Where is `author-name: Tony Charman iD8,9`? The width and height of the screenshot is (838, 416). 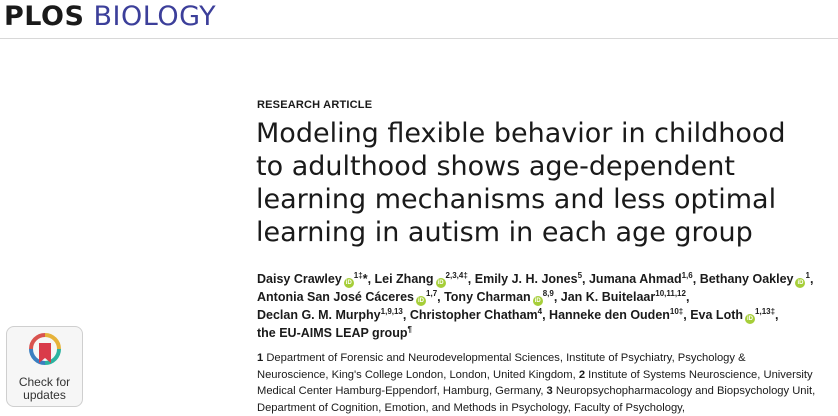
author-name: Tony Charman iD8,9 is located at coordinates (499, 297).